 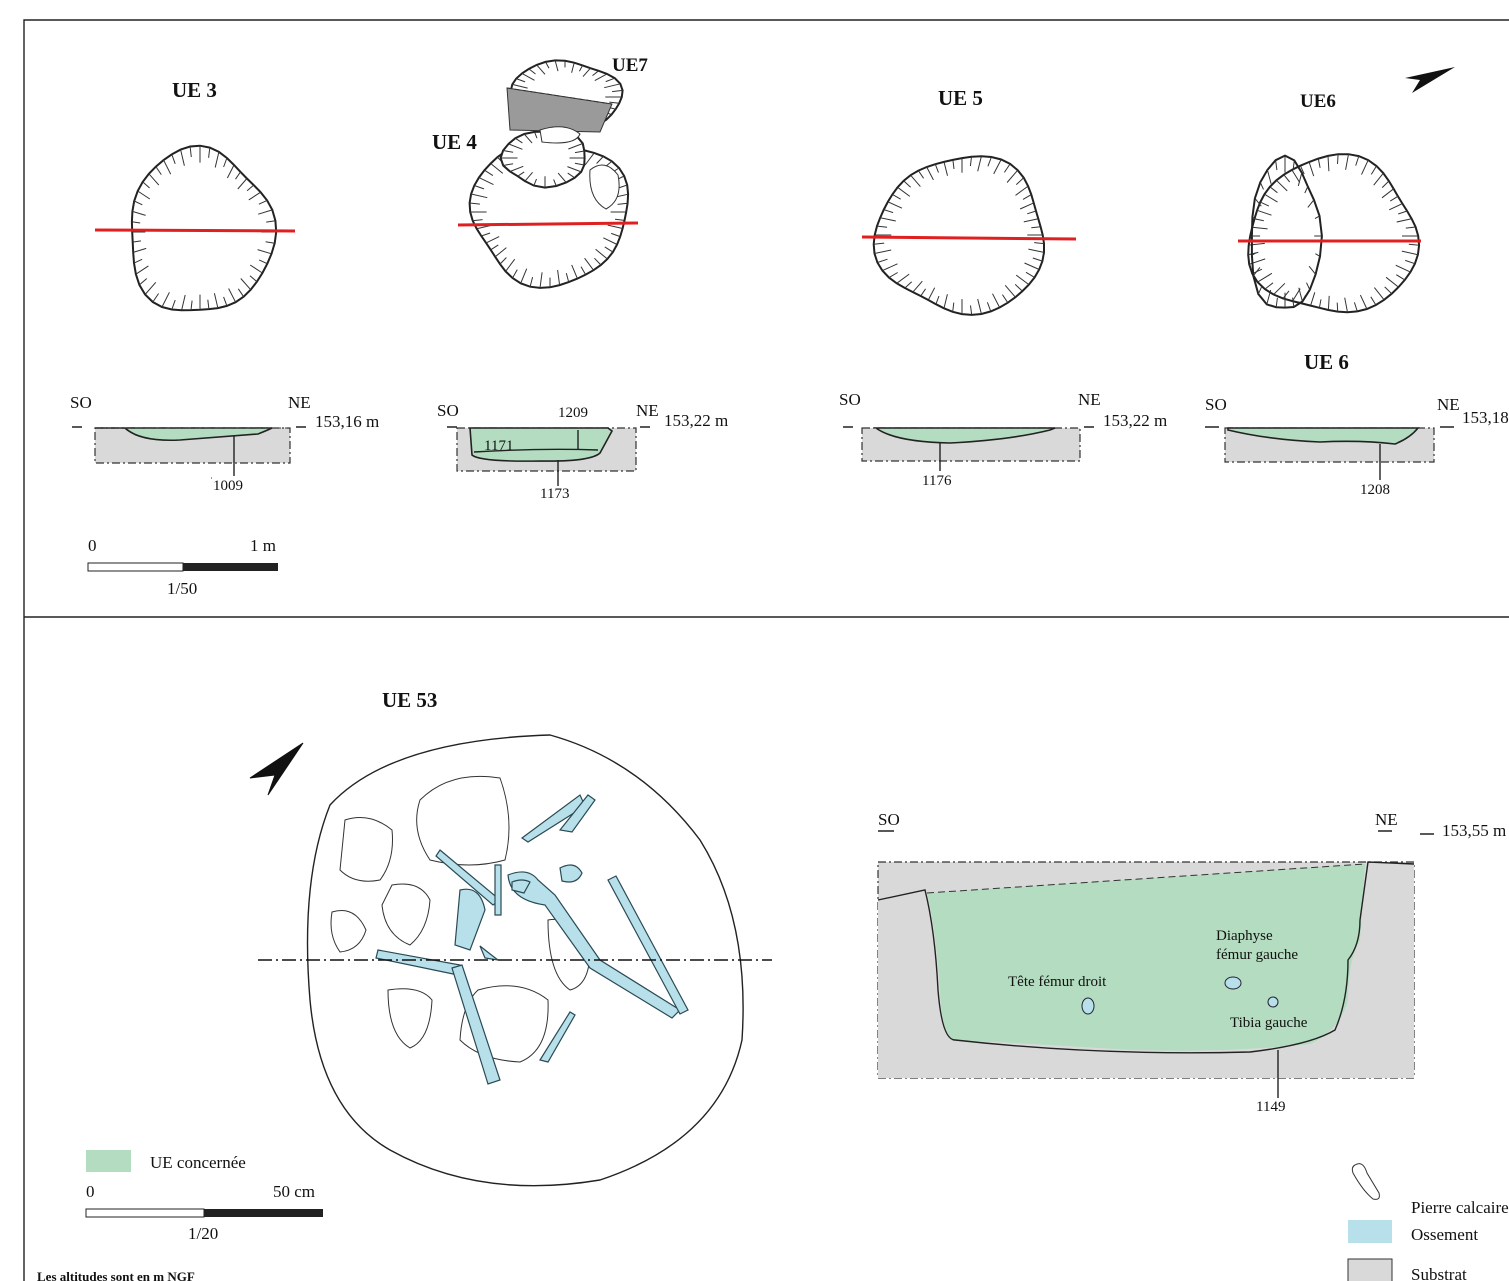 What do you see at coordinates (1257, 955) in the screenshot?
I see `annotation: fémur gauche` at bounding box center [1257, 955].